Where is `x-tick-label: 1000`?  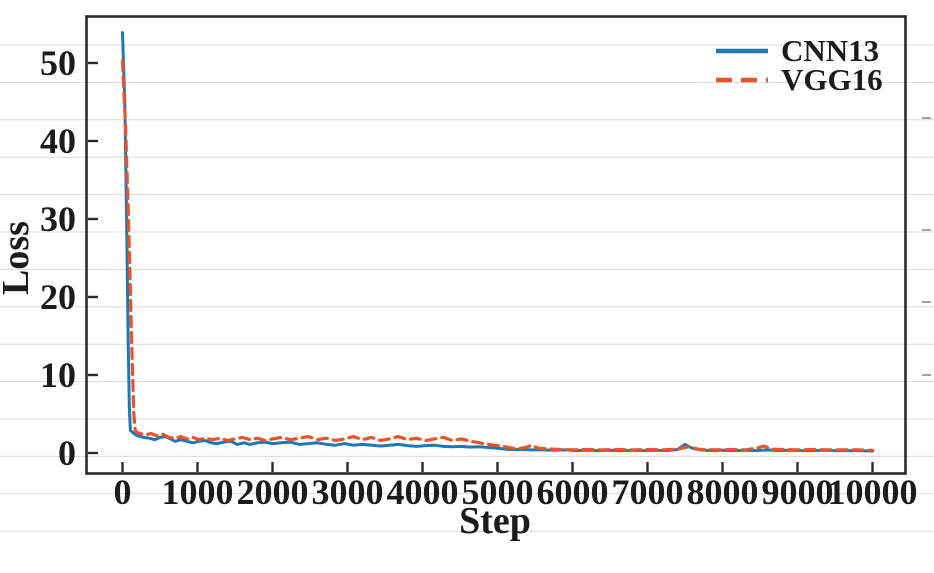 x-tick-label: 1000 is located at coordinates (198, 492).